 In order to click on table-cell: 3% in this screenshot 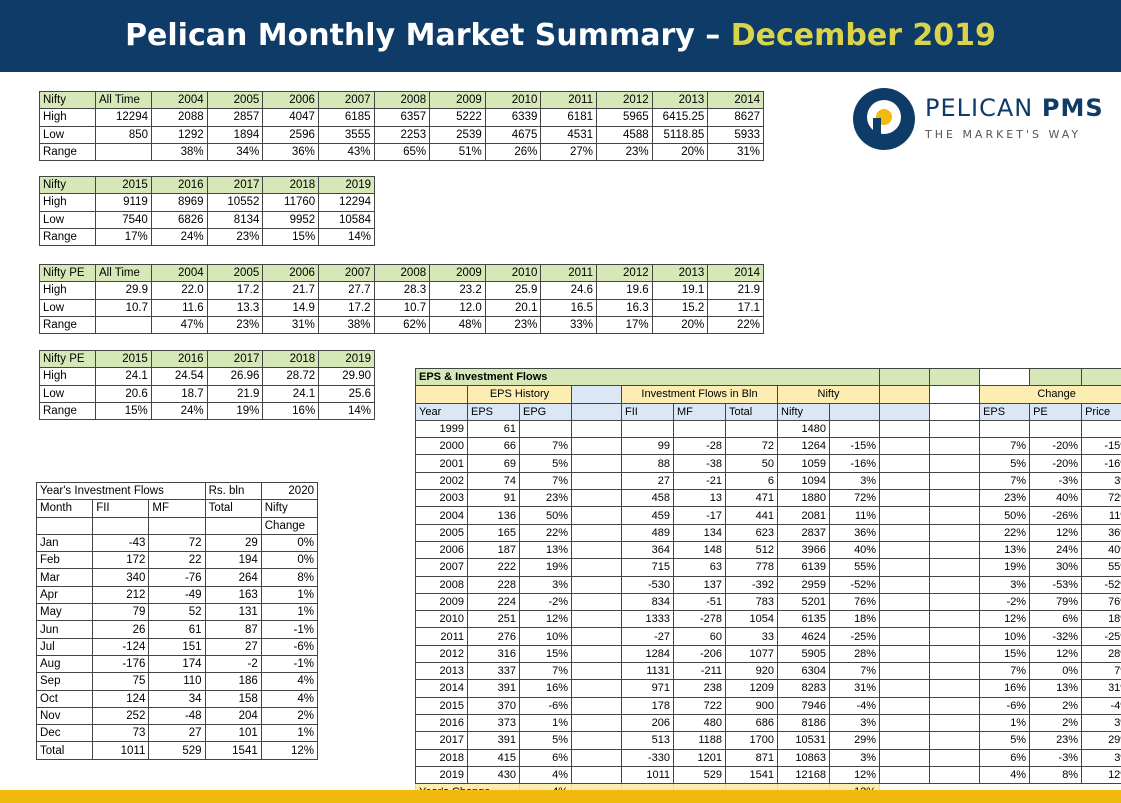, I will do `click(1101, 757)`.